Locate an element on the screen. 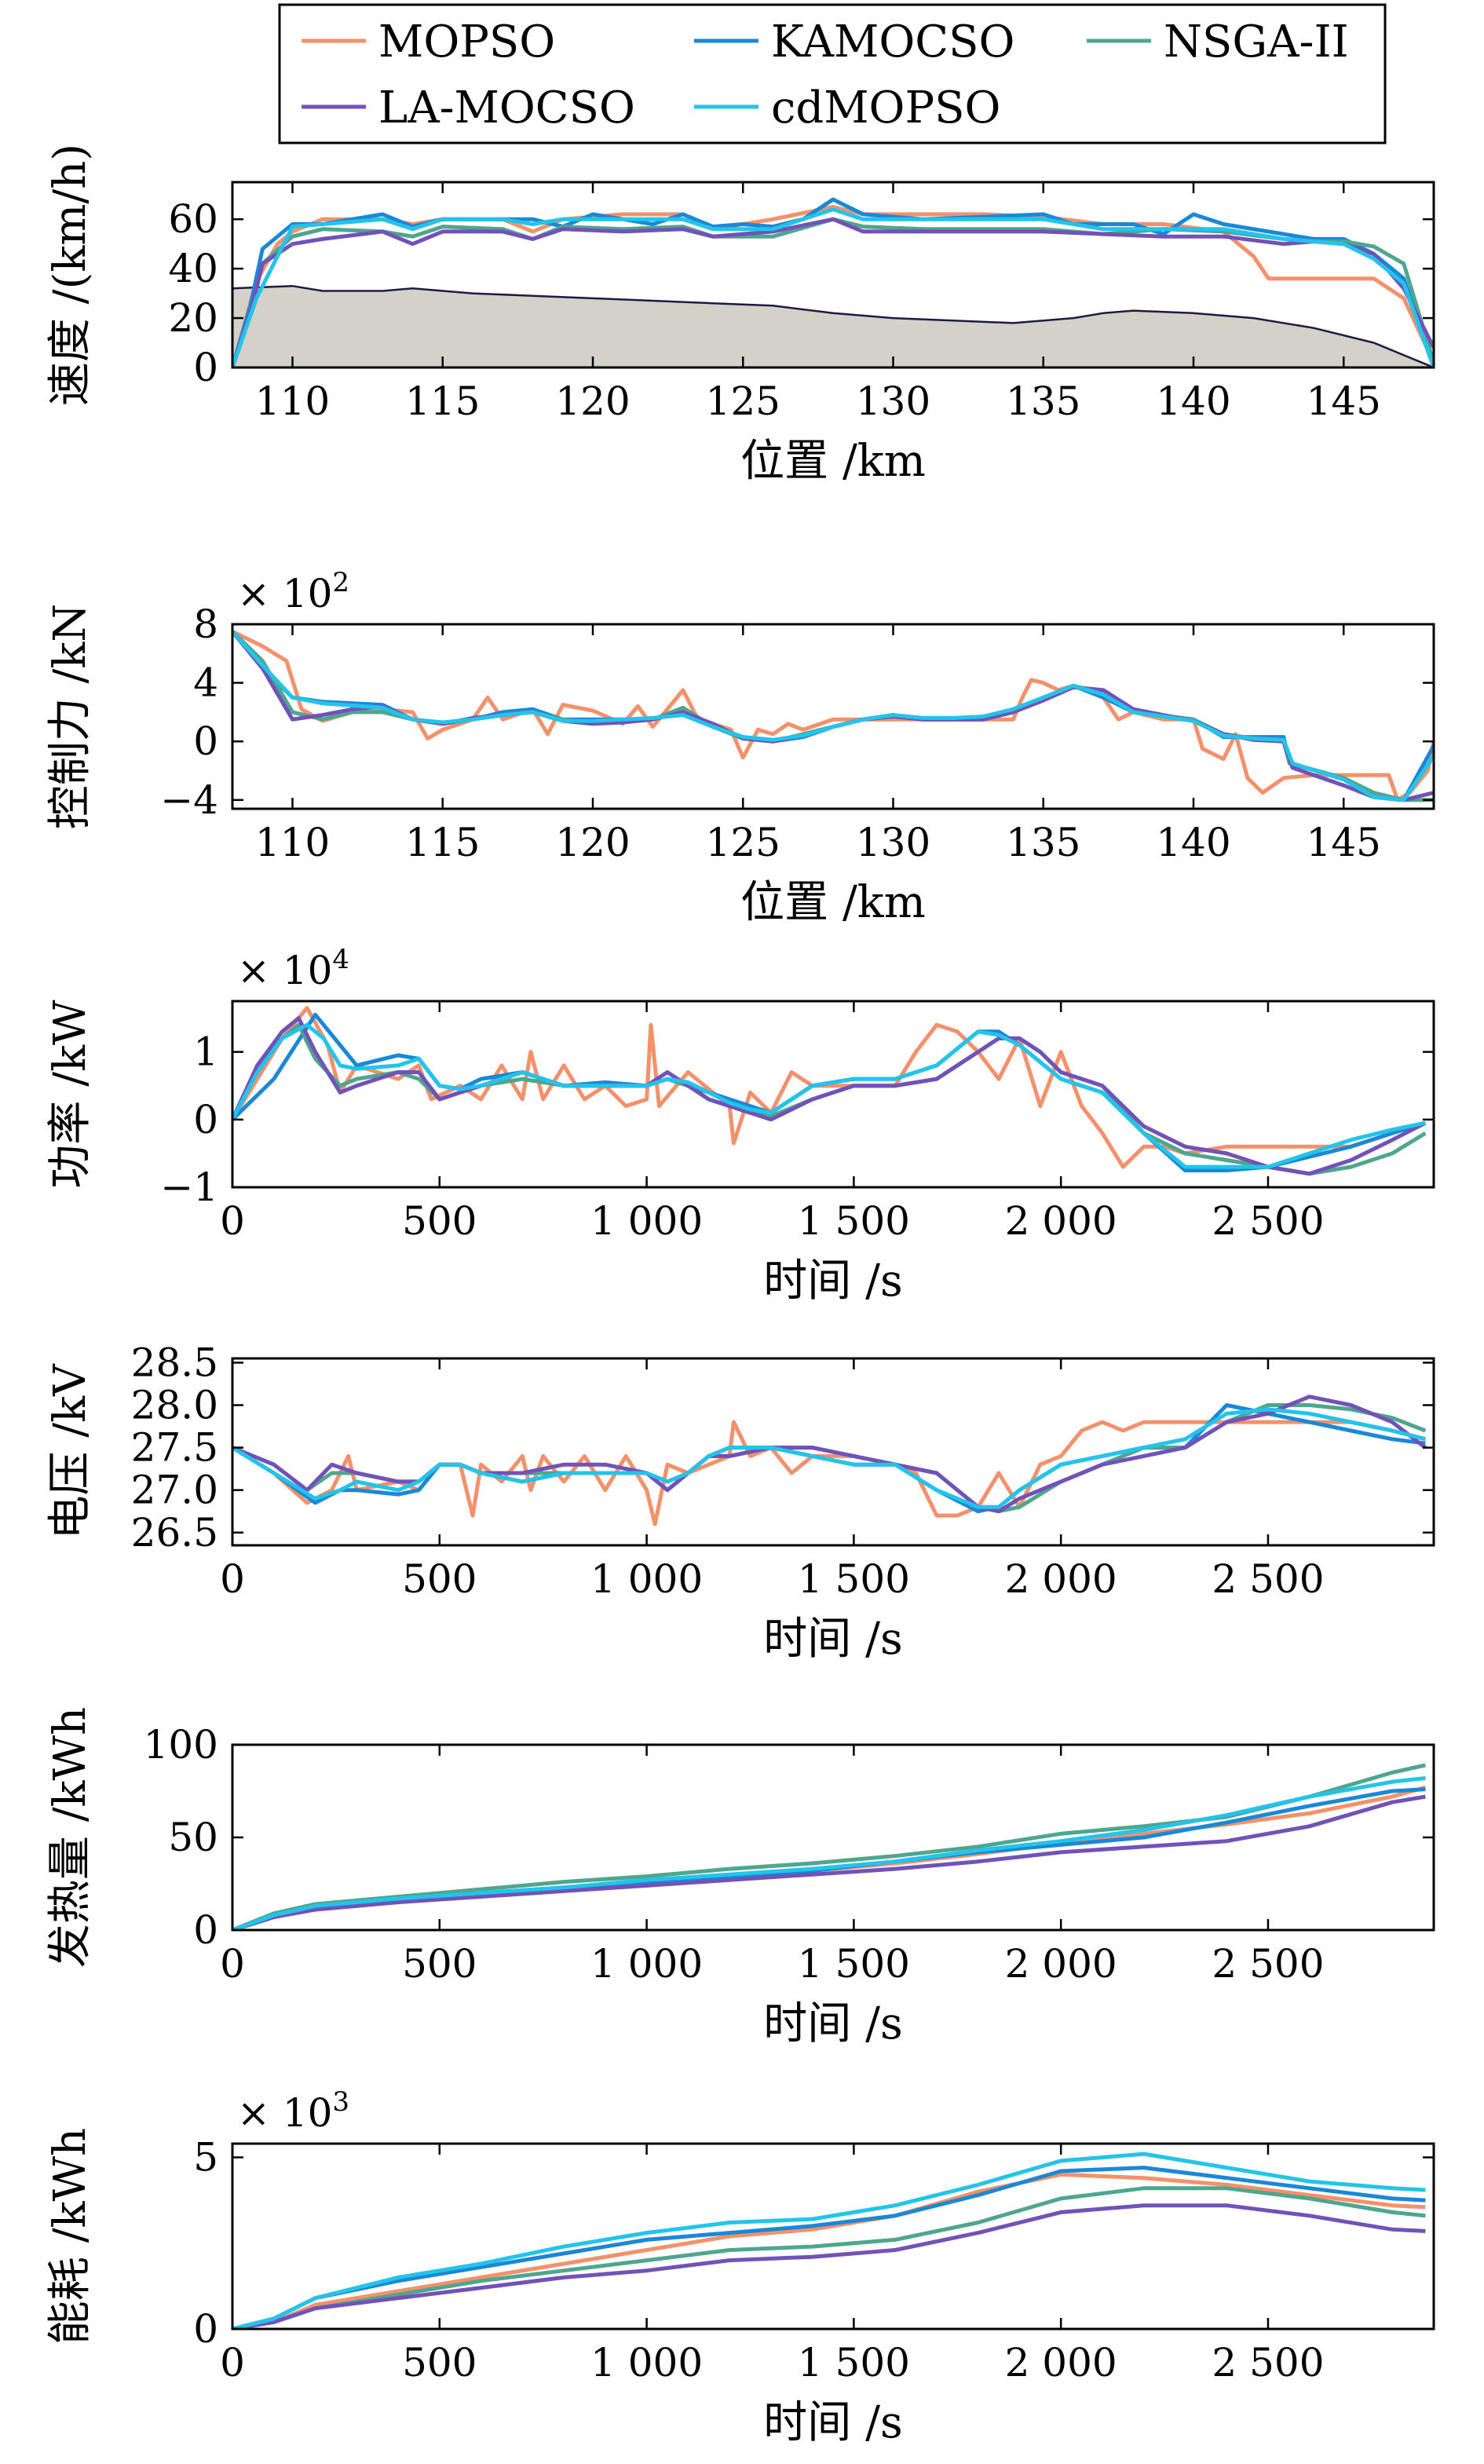  series-line-la-mocso-heat is located at coordinates (829, 1862).